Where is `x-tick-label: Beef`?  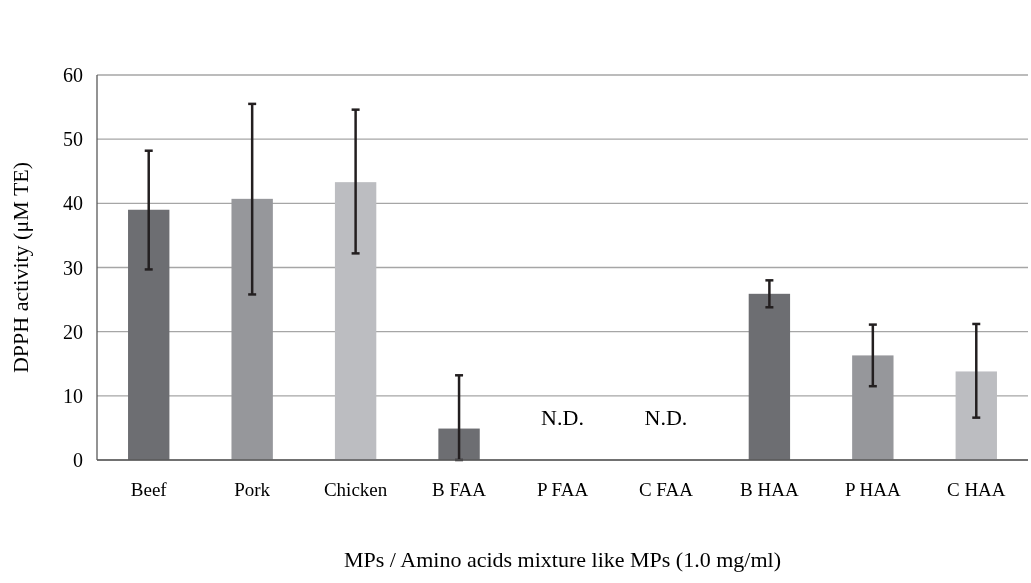 x-tick-label: Beef is located at coordinates (149, 489).